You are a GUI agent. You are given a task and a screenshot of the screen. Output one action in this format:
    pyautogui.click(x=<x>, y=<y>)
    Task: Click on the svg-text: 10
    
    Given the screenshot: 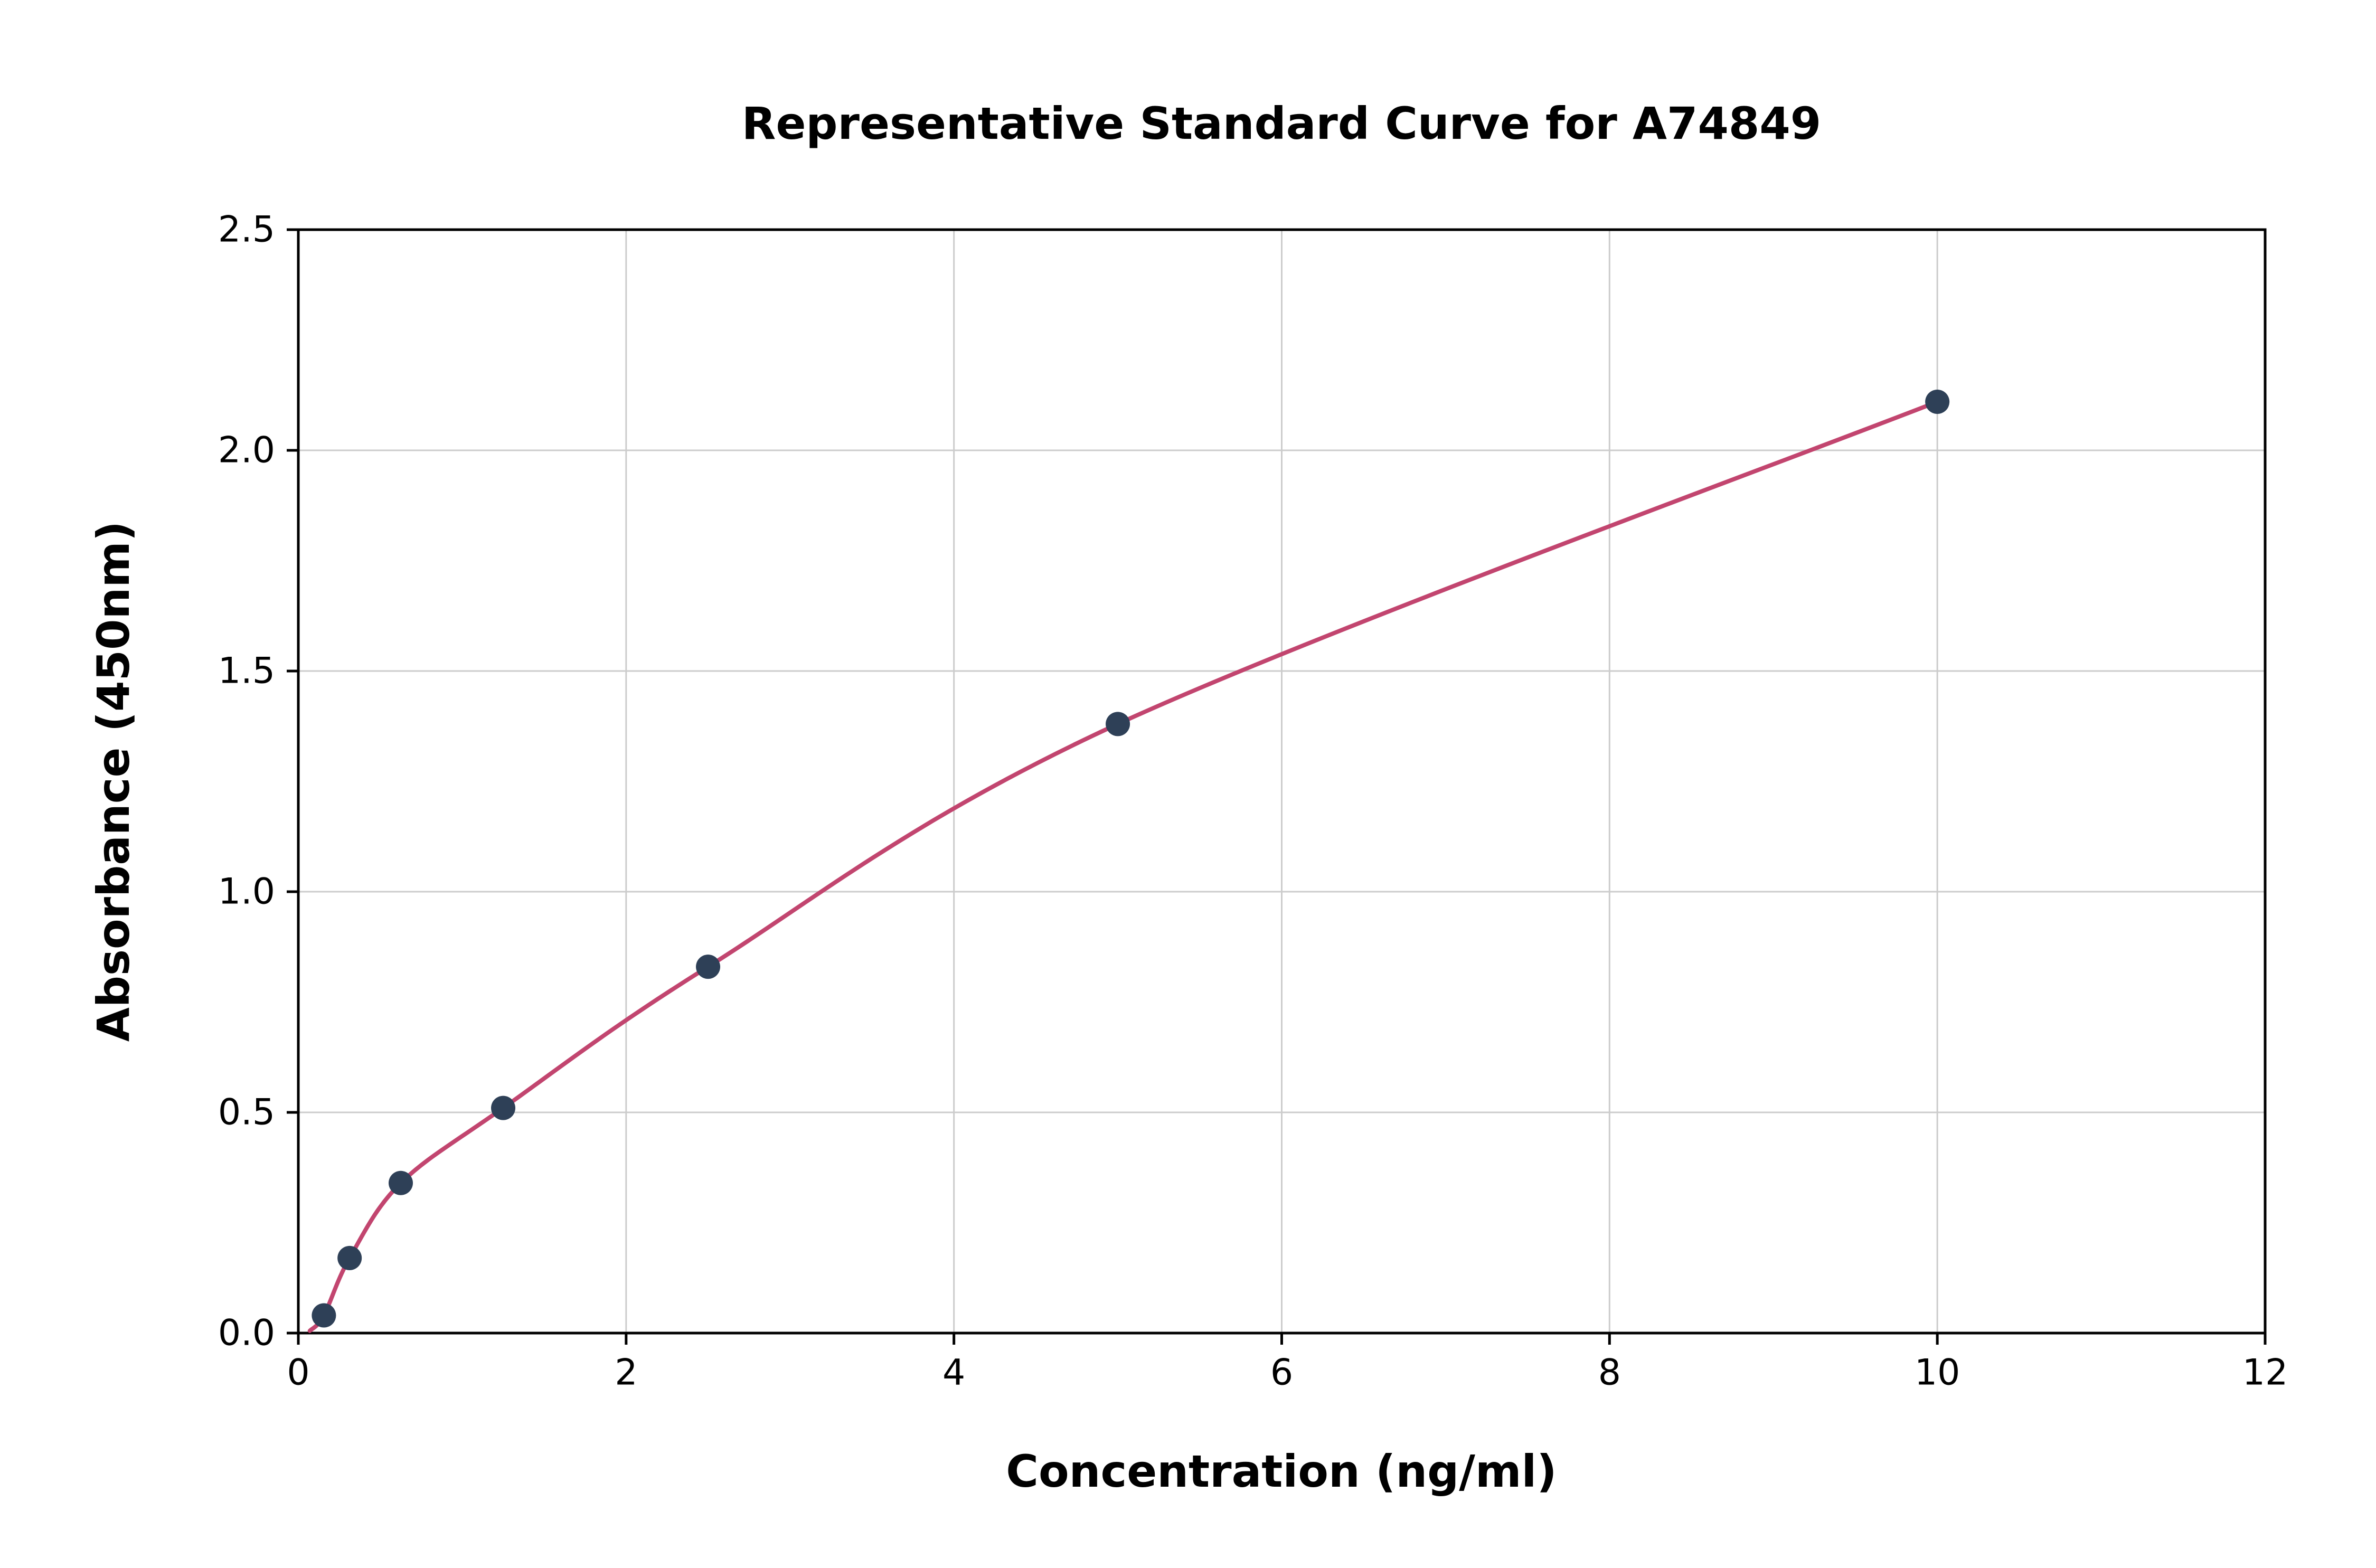 What is the action you would take?
    pyautogui.click(x=1938, y=1373)
    